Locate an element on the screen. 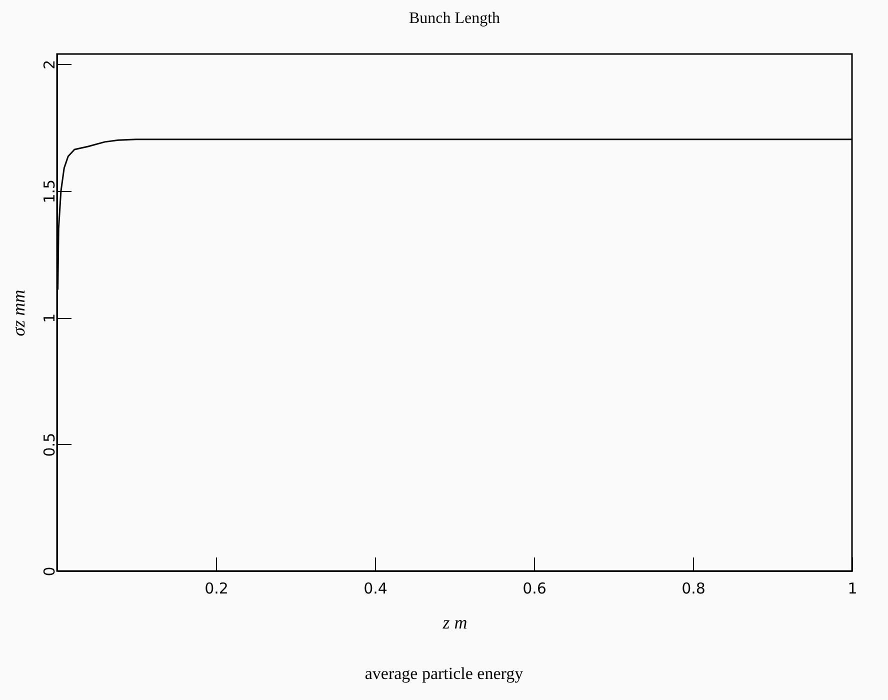 The width and height of the screenshot is (888, 700). x-tick-label: 0.2 is located at coordinates (216, 589).